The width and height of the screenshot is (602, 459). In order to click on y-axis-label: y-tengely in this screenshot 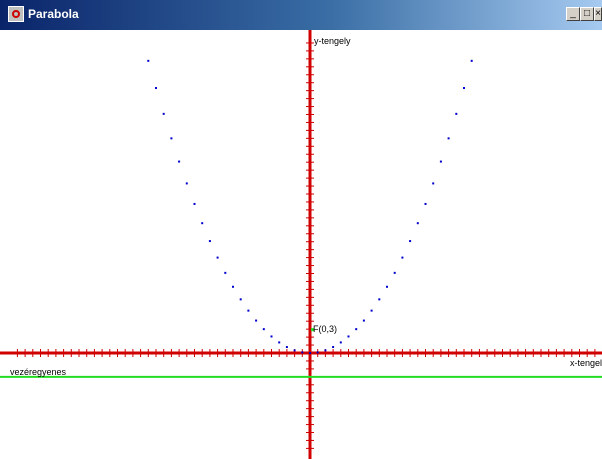, I will do `click(332, 41)`.